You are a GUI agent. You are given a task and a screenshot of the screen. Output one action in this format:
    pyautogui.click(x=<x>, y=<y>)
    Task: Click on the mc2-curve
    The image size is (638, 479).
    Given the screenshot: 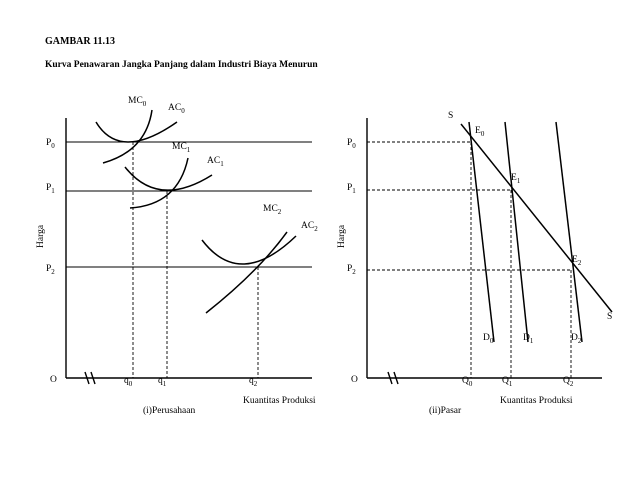 What is the action you would take?
    pyautogui.click(x=246, y=272)
    